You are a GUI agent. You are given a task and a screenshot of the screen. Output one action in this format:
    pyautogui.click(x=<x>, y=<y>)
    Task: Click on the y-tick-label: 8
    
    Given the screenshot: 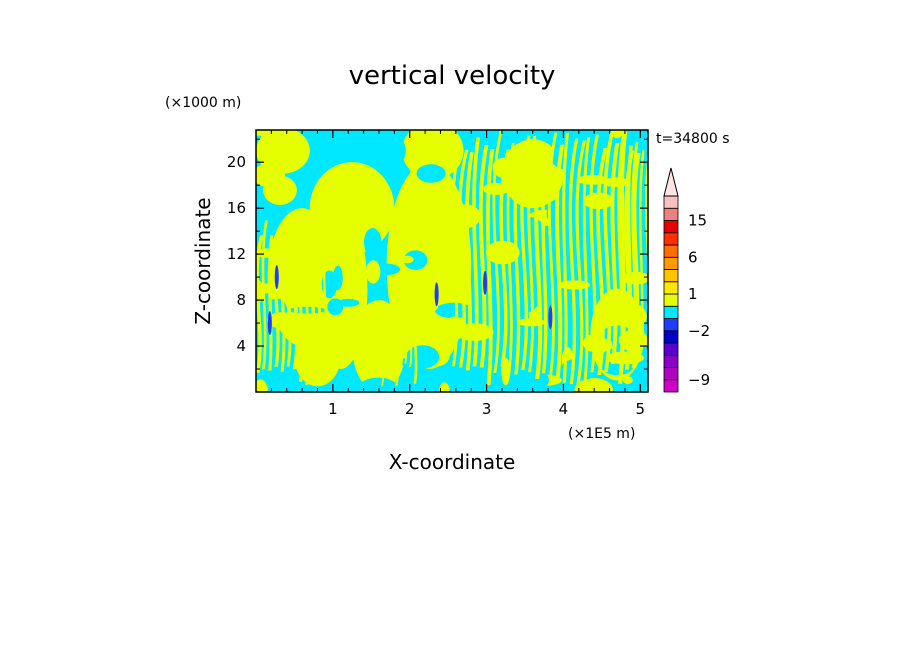 What is the action you would take?
    pyautogui.click(x=241, y=300)
    